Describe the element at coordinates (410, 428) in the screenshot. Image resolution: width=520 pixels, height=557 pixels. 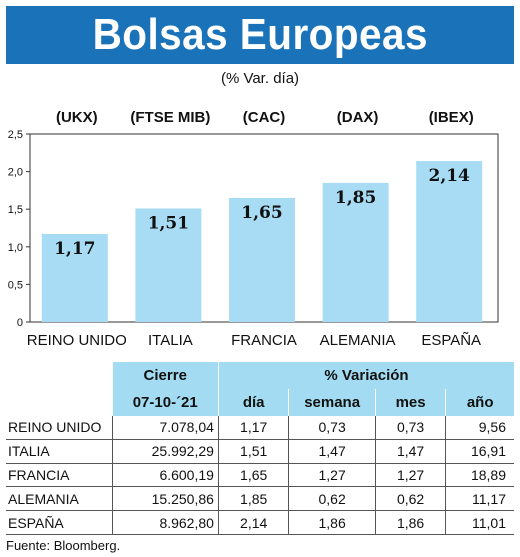
I see `row-mes: 0,73` at that location.